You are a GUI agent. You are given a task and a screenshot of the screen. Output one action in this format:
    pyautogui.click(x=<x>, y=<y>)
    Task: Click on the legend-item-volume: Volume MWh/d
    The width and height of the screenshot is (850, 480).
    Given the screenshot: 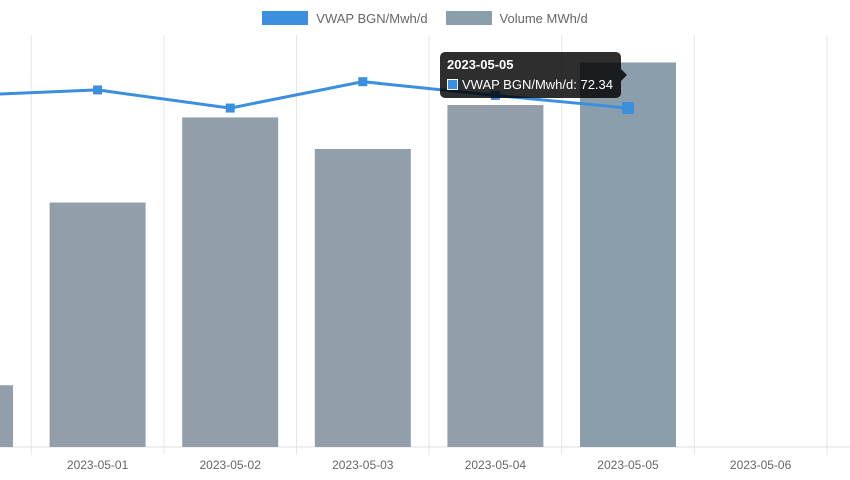 What is the action you would take?
    pyautogui.click(x=516, y=18)
    